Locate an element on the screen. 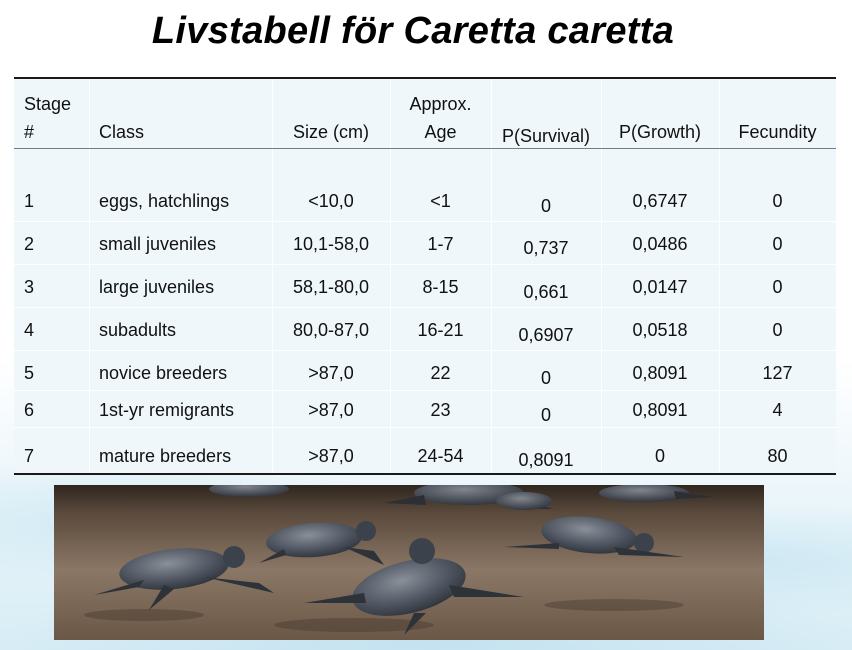 This screenshot has height=650, width=852. cell-growth: 0,6747 is located at coordinates (660, 201).